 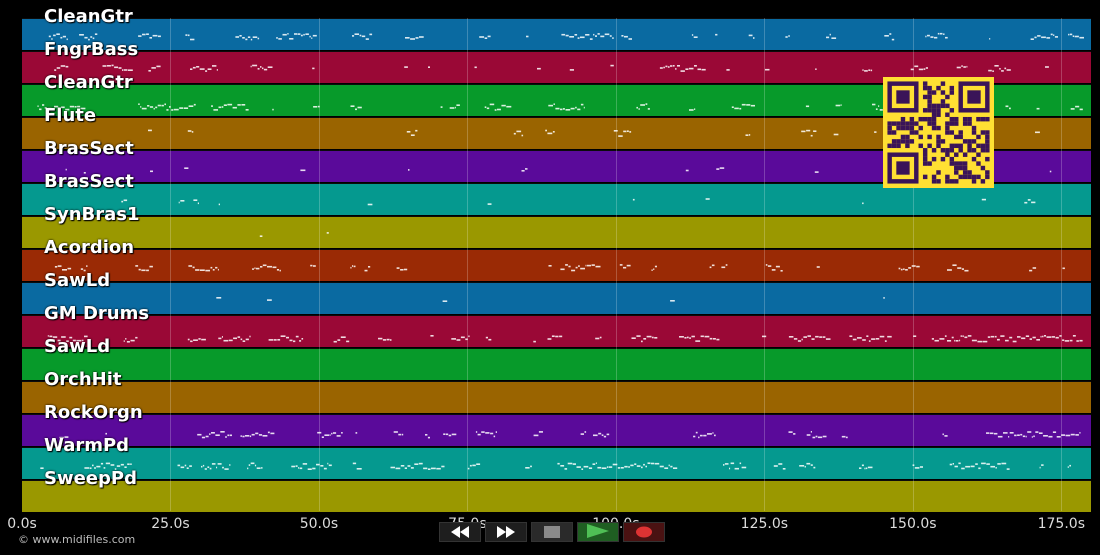 What do you see at coordinates (83, 379) in the screenshot?
I see `track-name-label: OrchHit` at bounding box center [83, 379].